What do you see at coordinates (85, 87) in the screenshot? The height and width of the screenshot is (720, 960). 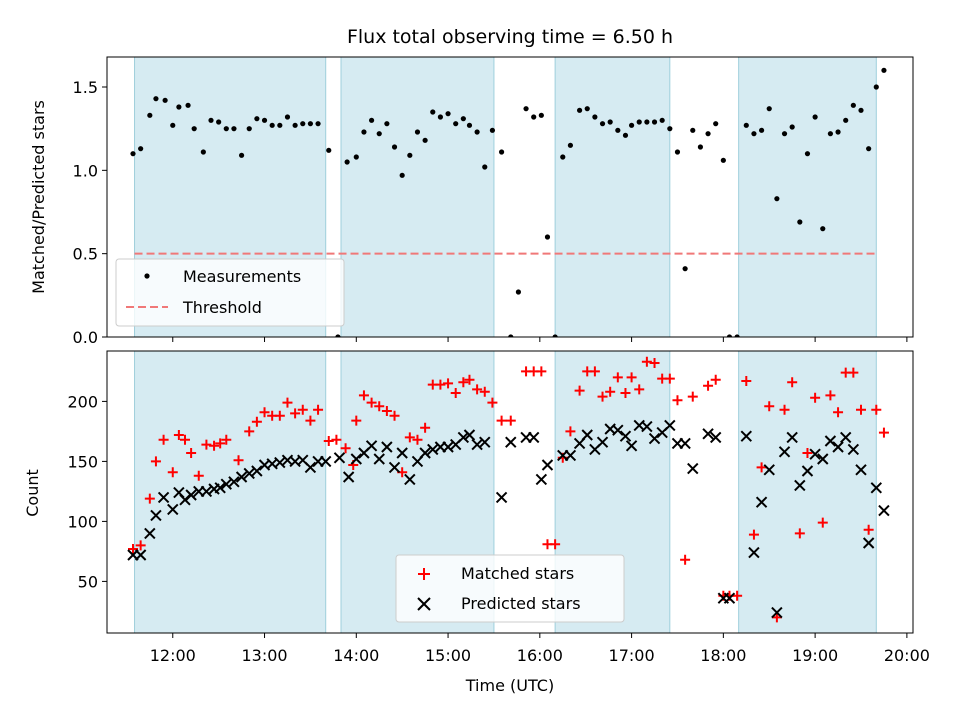 I see `top-y-tick-label-4: 1.5` at bounding box center [85, 87].